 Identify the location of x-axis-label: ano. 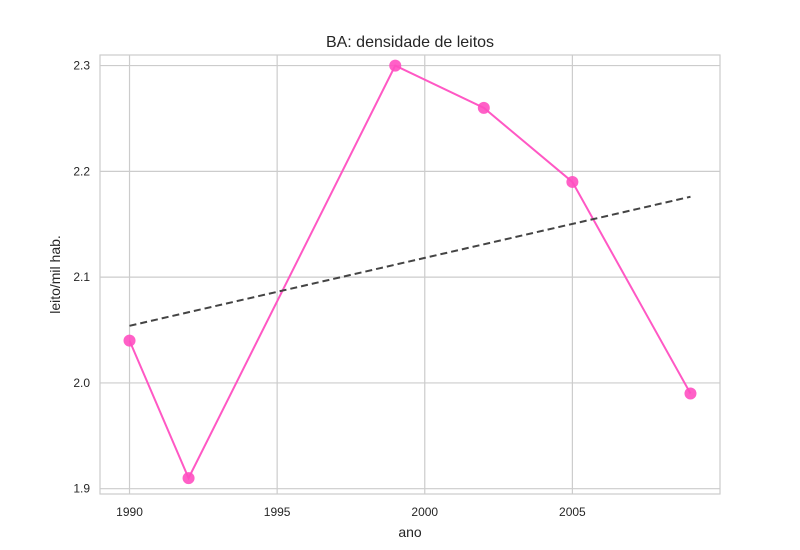
(410, 532).